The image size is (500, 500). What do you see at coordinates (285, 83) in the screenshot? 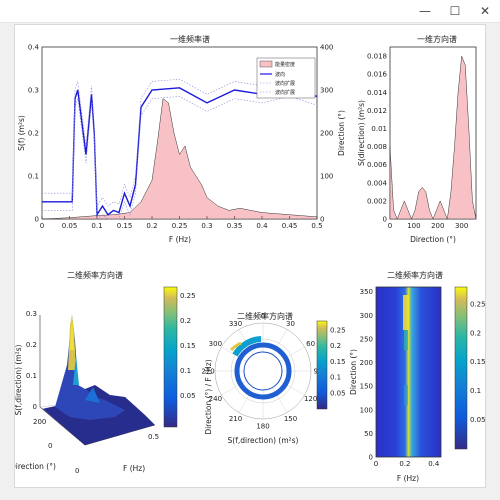
I see `legend-spread-1: 波向扩展` at bounding box center [285, 83].